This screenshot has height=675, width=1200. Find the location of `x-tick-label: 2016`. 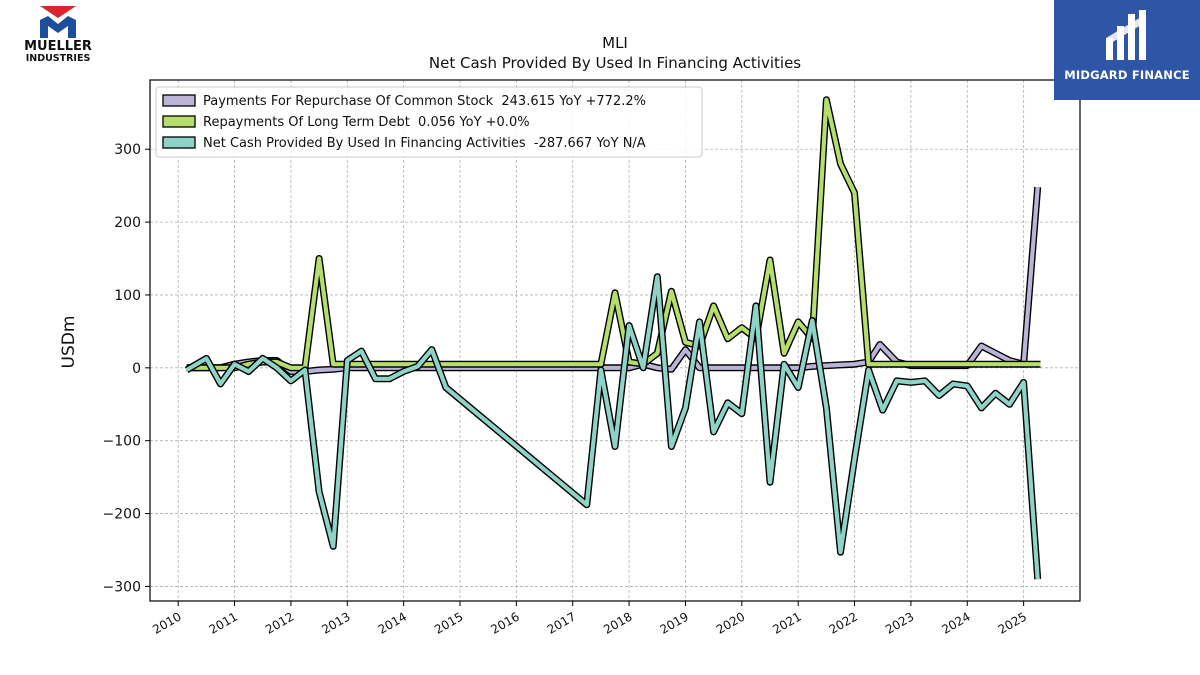

x-tick-label: 2016 is located at coordinates (504, 622).